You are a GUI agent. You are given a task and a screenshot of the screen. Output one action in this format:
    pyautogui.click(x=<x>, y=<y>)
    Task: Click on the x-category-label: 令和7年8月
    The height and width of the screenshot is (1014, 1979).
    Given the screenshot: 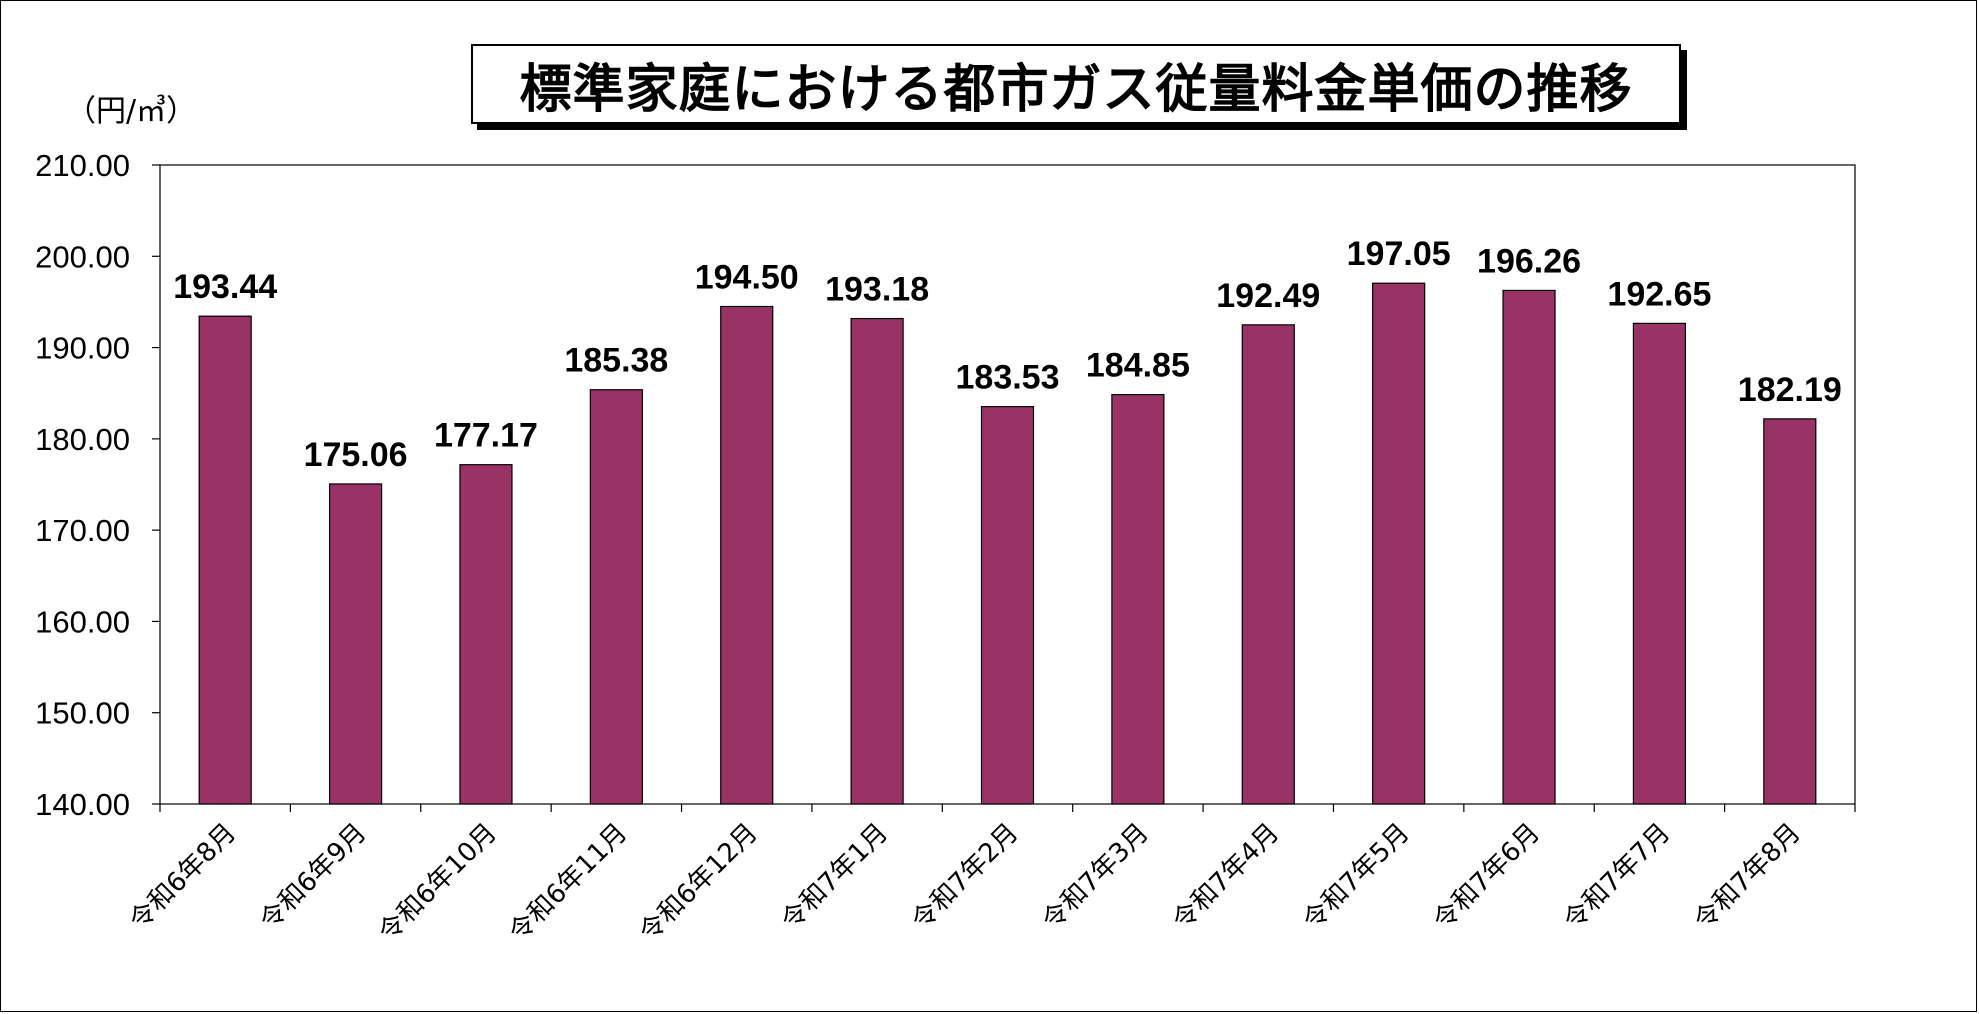 What is the action you would take?
    pyautogui.click(x=1748, y=877)
    